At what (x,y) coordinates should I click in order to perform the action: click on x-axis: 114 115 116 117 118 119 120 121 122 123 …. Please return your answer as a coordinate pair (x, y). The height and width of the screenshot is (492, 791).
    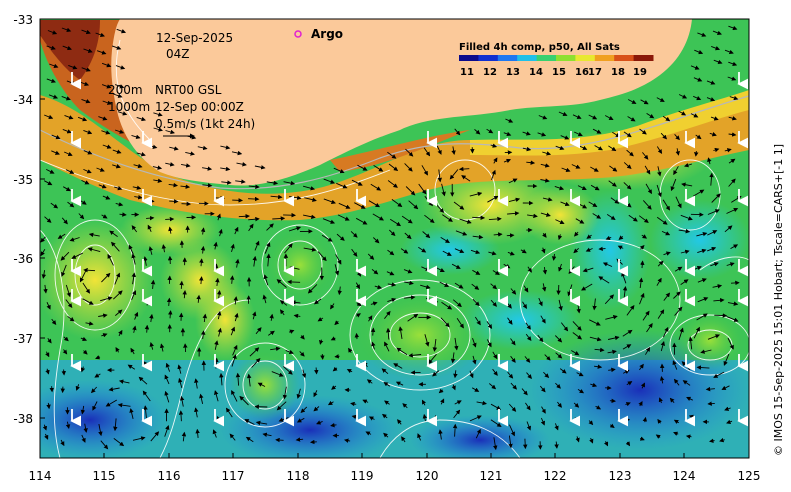
    Looking at the image, I should click on (394, 468).